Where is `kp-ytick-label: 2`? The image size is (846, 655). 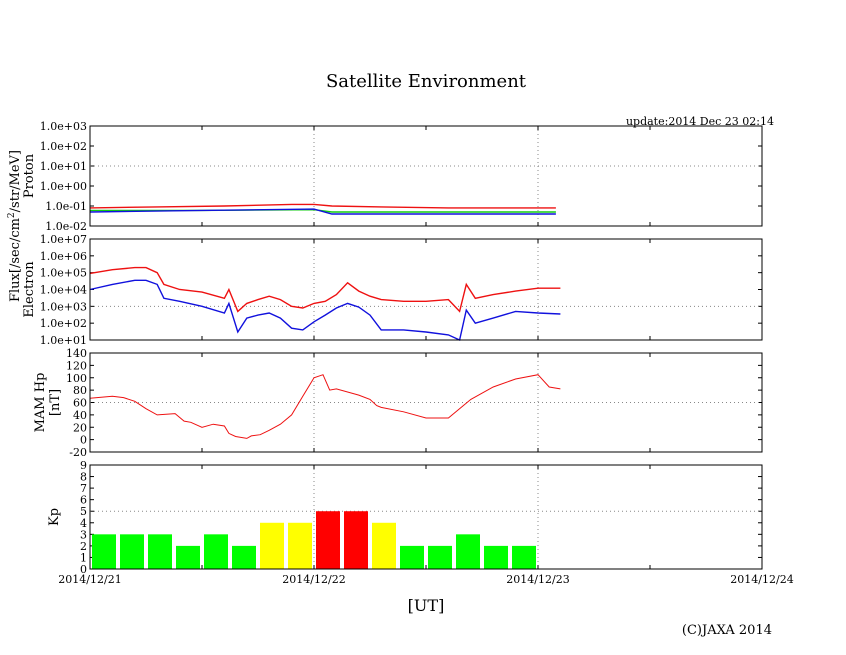
kp-ytick-label: 2 is located at coordinates (83, 546).